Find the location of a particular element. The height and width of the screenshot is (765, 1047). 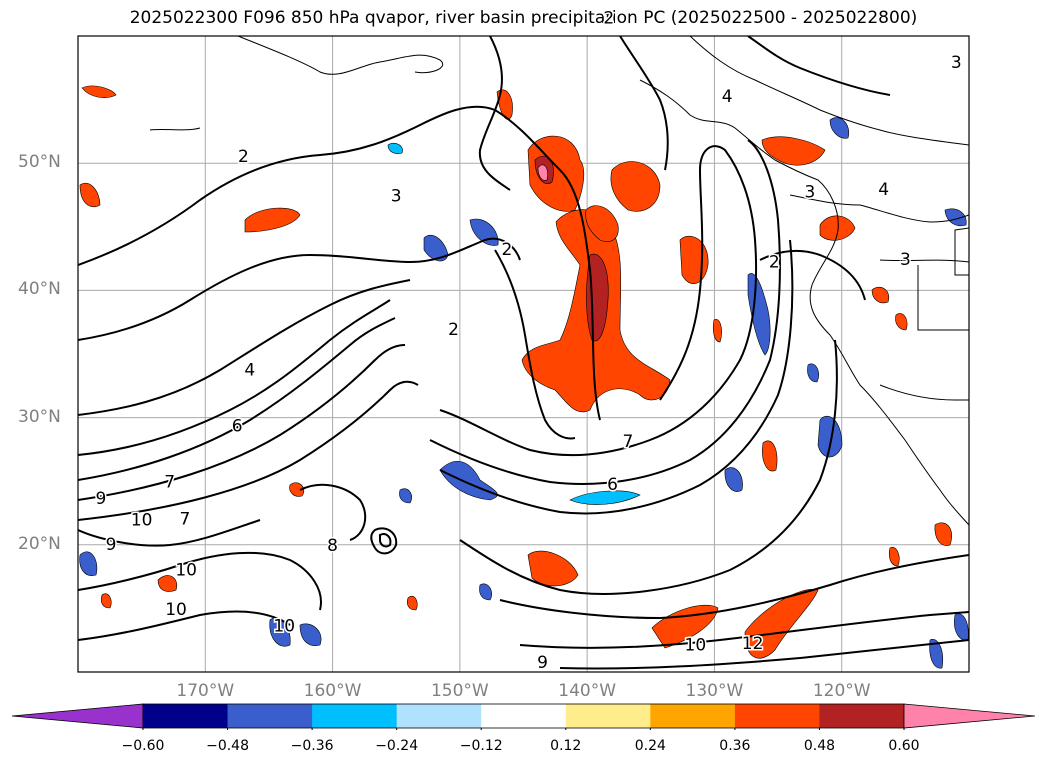

contour-label: 12 is located at coordinates (753, 644).